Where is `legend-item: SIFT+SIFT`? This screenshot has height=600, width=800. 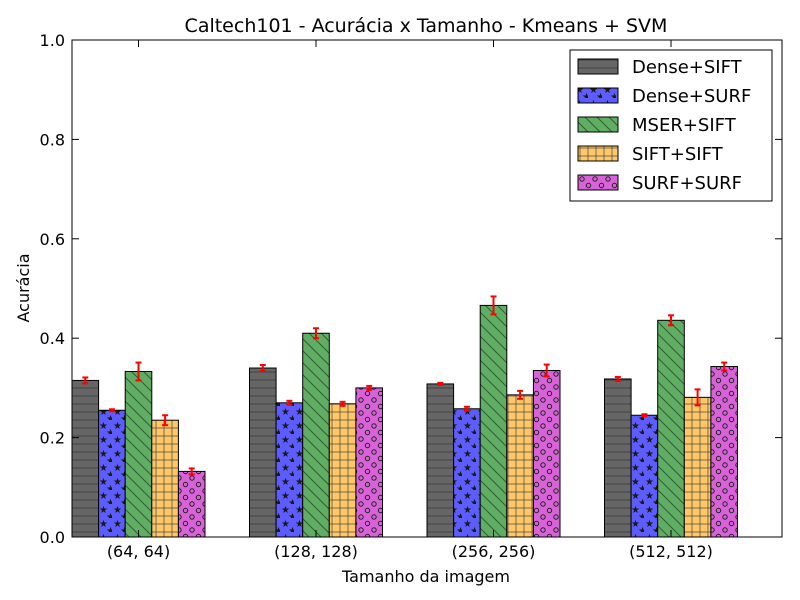 legend-item: SIFT+SIFT is located at coordinates (650, 154).